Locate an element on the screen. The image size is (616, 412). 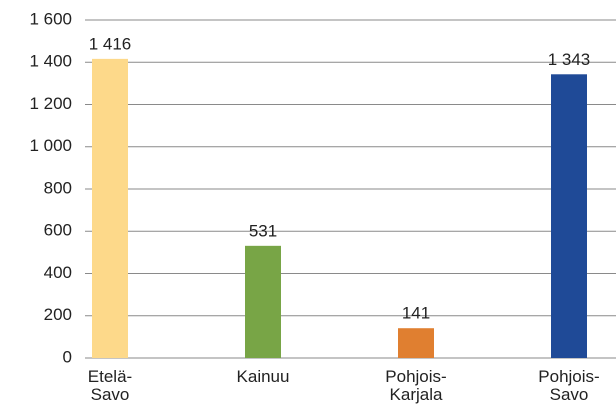
x-tick-label: Pohjois-Karjala is located at coordinates (416, 385).